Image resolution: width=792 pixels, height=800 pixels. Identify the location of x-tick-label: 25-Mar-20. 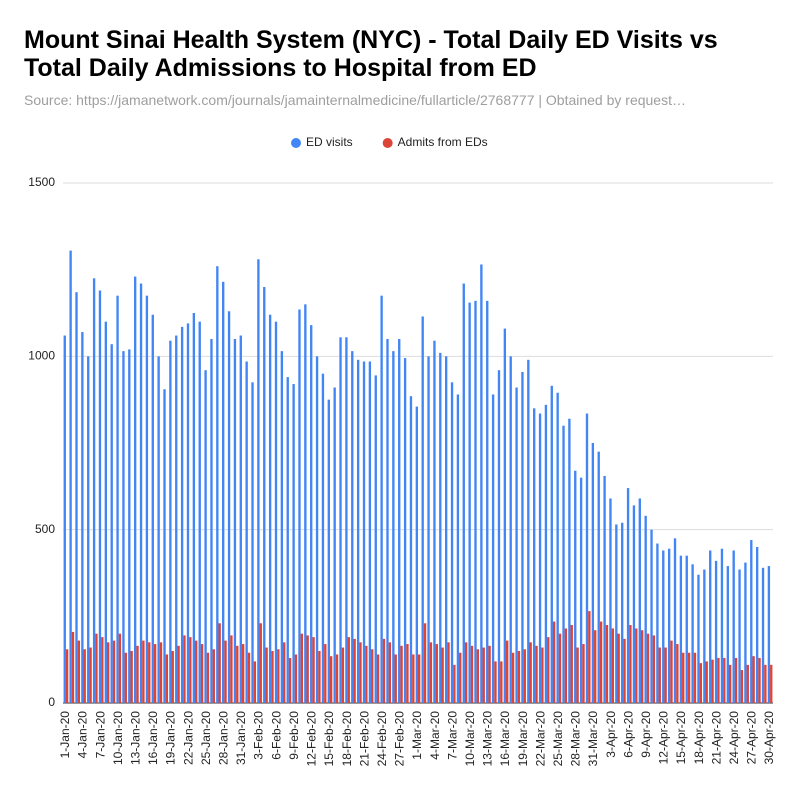
(558, 739).